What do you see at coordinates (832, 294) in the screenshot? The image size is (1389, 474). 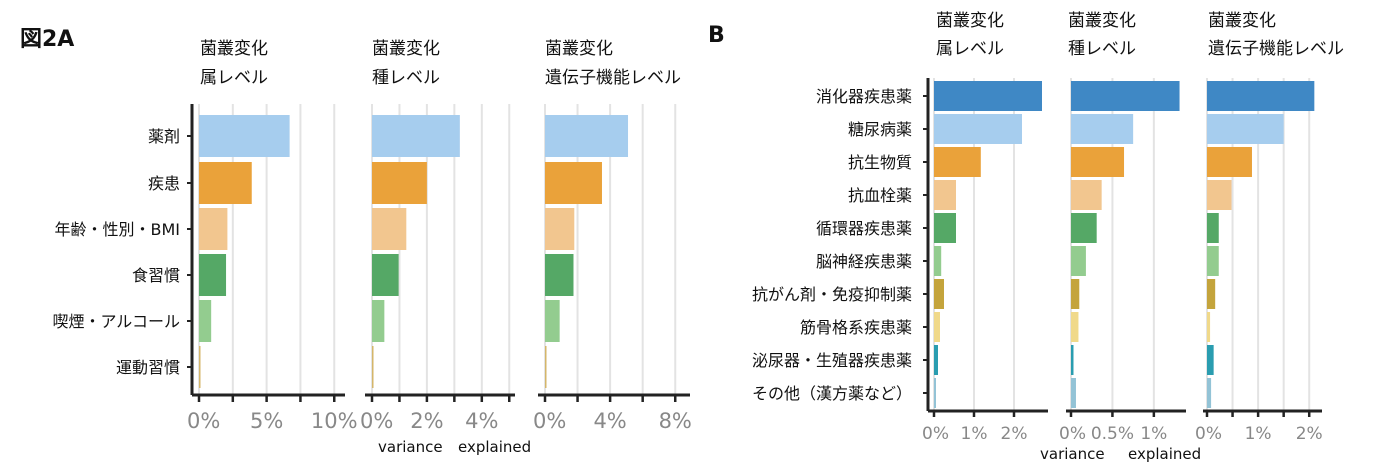 I see `category-label: 抗がん剤・免疫抑制薬` at bounding box center [832, 294].